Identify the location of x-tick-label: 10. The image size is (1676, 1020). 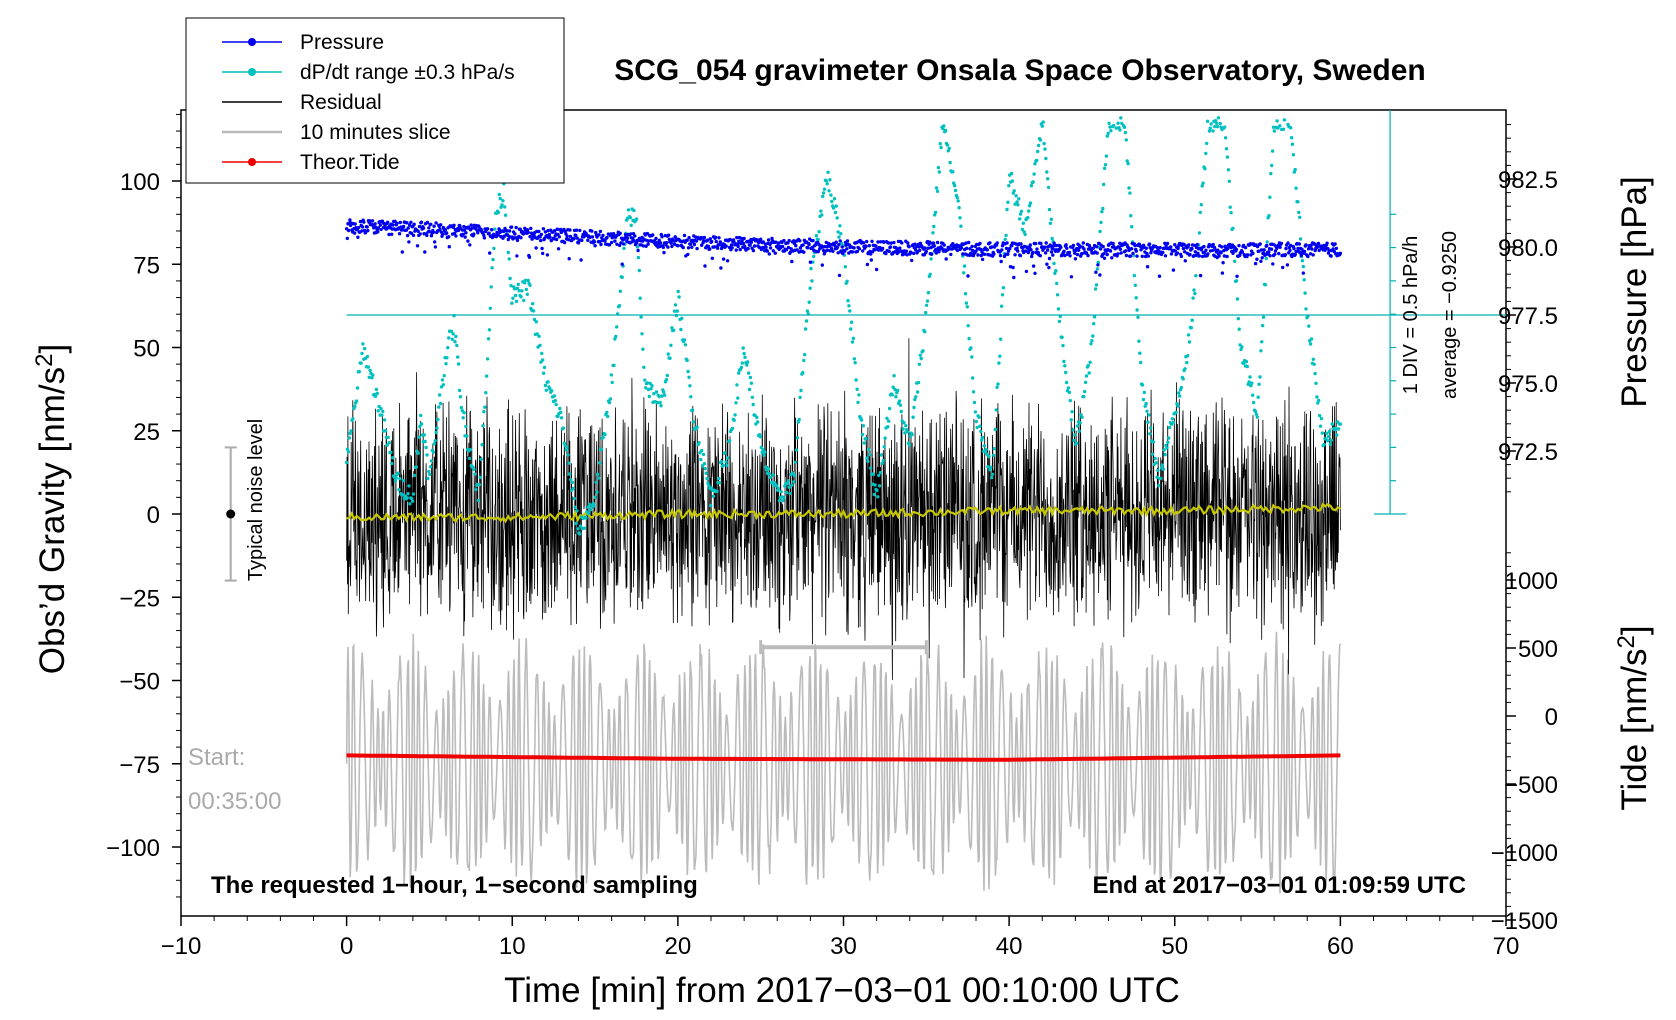
(512, 946).